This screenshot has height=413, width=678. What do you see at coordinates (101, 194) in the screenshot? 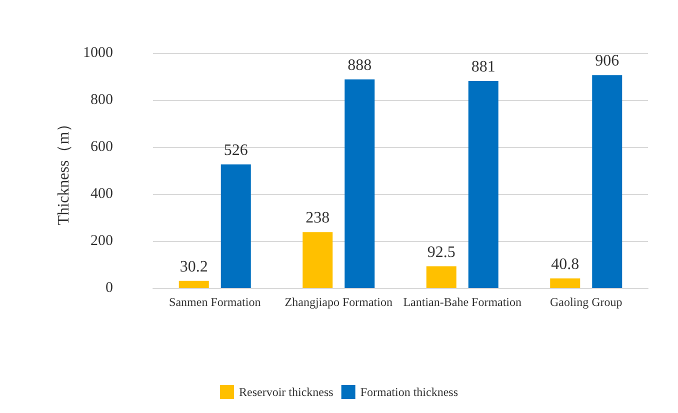
I see `y-tick-label: 400` at bounding box center [101, 194].